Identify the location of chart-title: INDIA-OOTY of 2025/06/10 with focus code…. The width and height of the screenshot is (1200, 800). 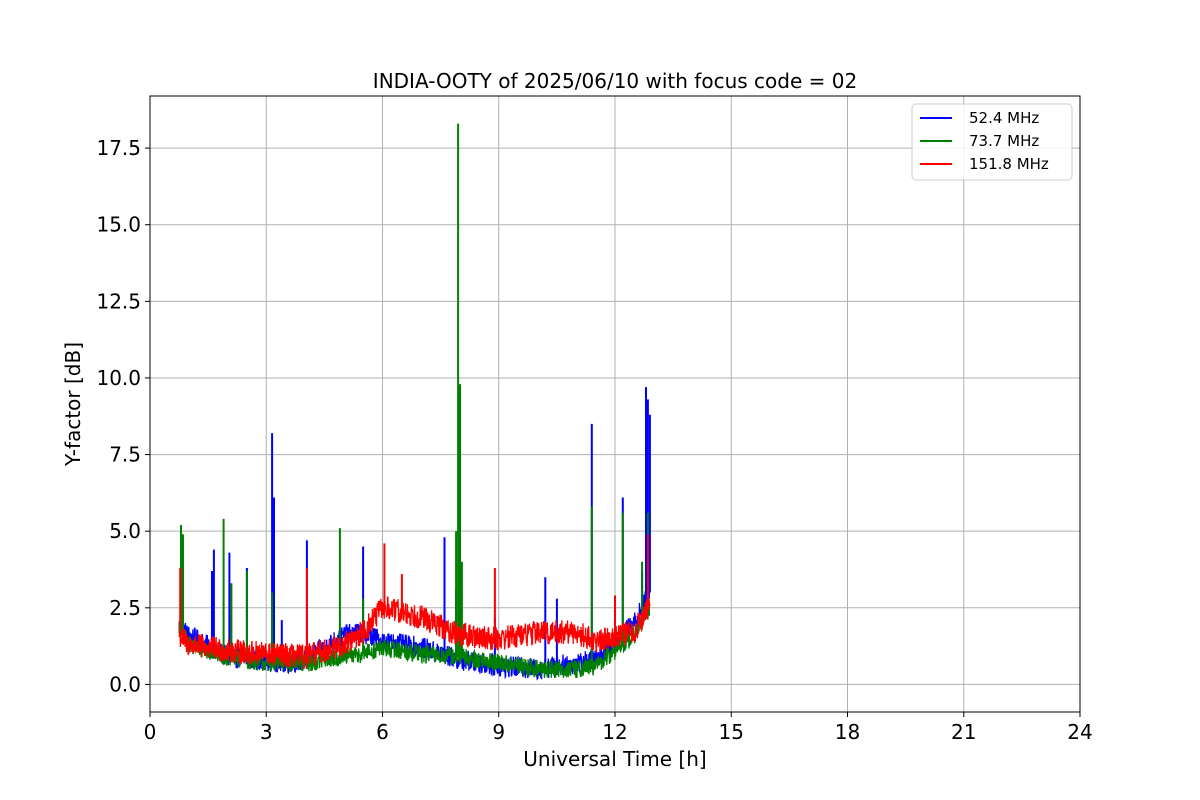
(615, 81).